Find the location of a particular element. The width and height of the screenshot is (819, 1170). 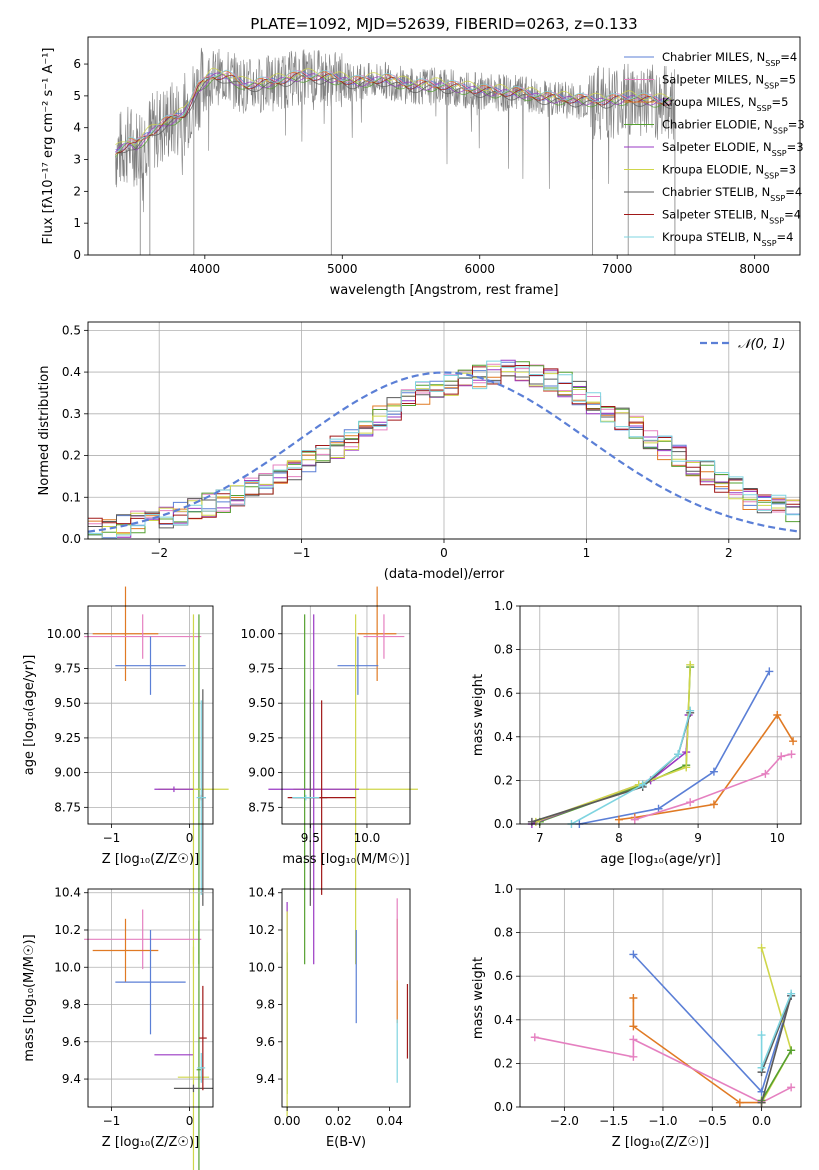

y-tick-label: 9.50 is located at coordinates (261, 703).